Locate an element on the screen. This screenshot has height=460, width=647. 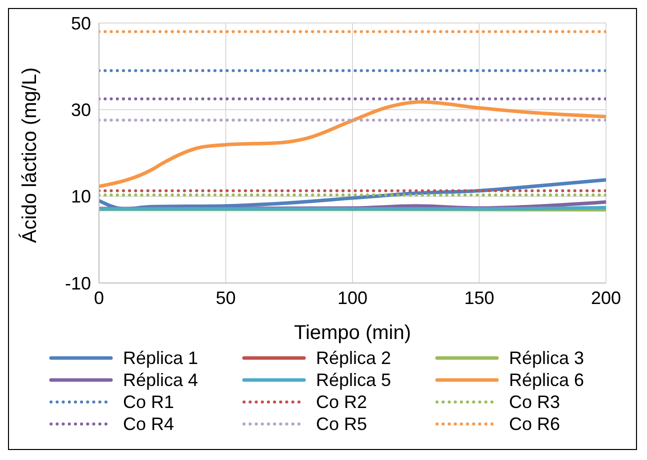
legend-label: Réplica 4 is located at coordinates (160, 380).